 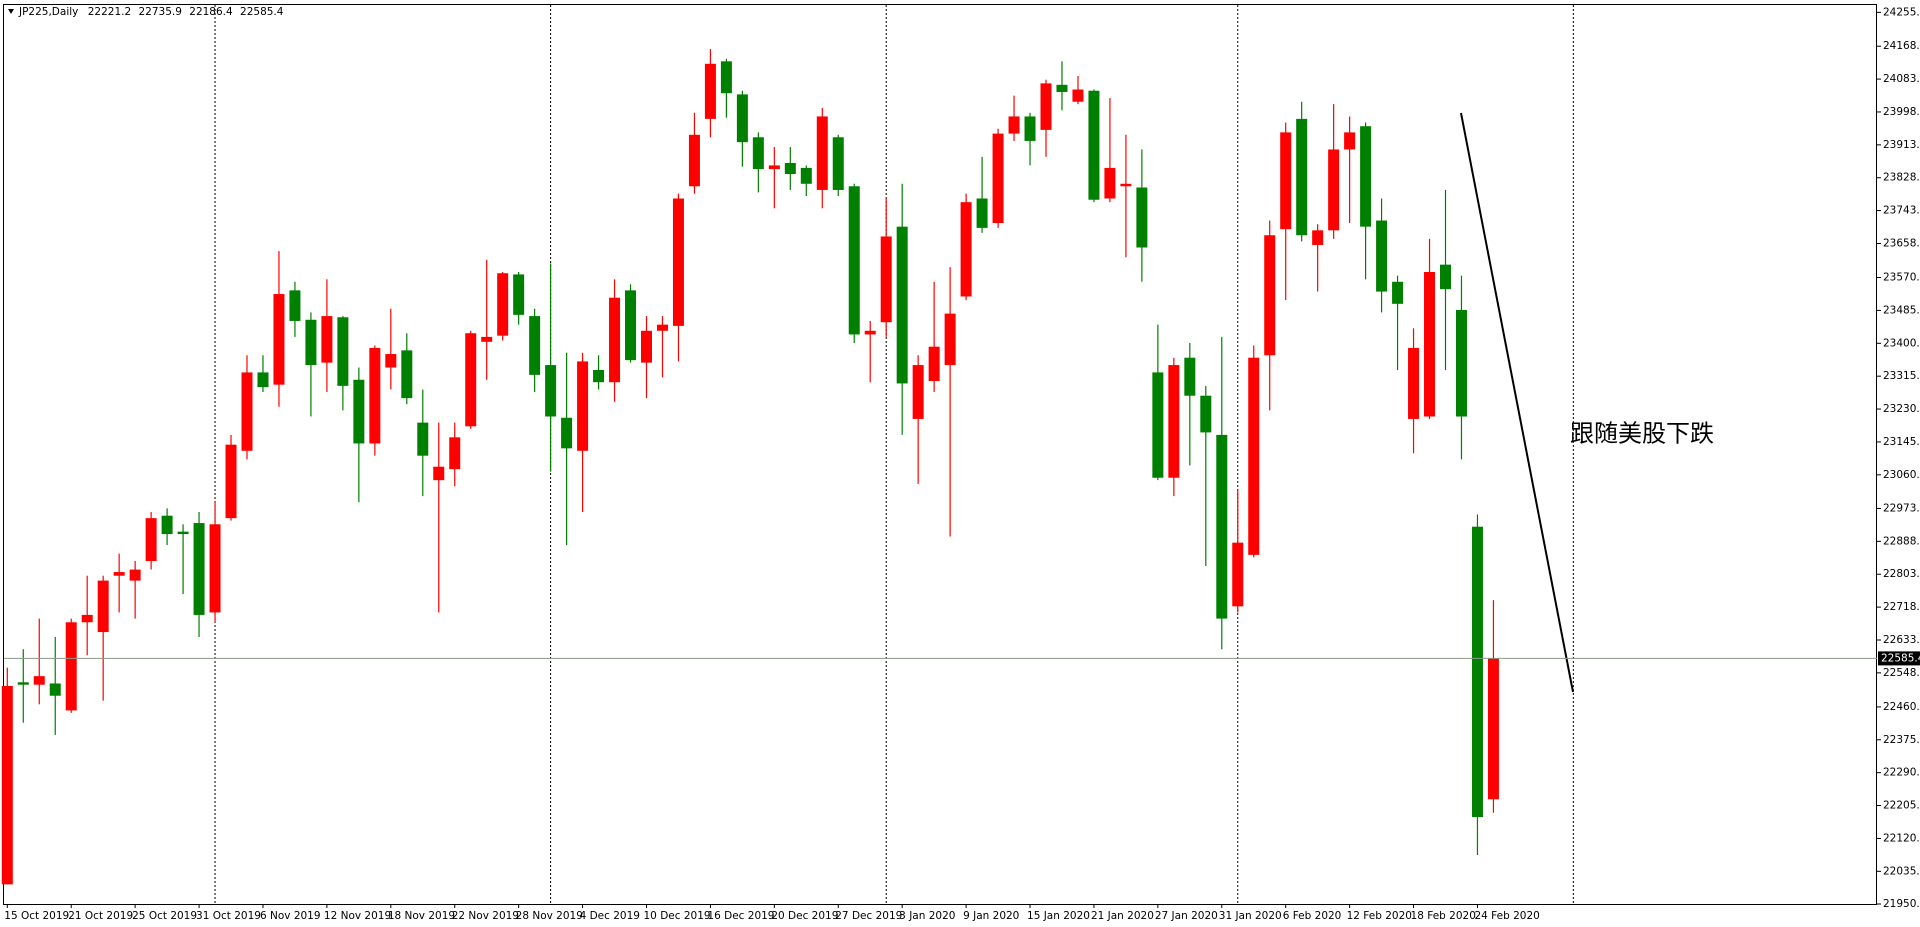 I want to click on x-tick-label: 18 Nov 2019, so click(x=421, y=916).